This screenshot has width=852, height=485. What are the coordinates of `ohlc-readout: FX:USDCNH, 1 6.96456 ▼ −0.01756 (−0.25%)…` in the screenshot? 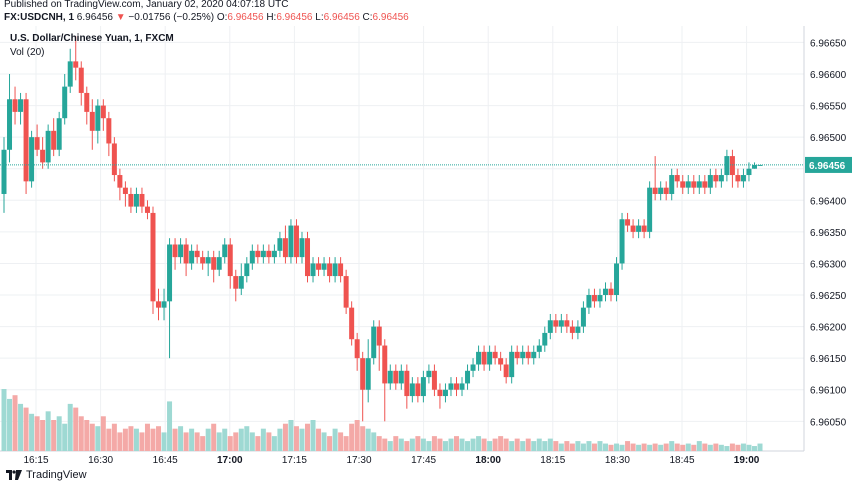 It's located at (206, 17).